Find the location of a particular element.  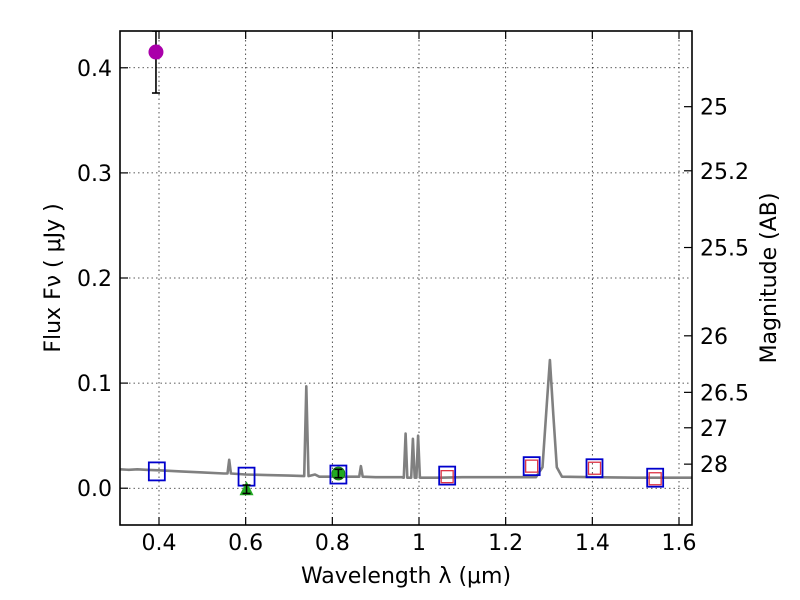

x-tick-label: 1.2 is located at coordinates (505, 543).